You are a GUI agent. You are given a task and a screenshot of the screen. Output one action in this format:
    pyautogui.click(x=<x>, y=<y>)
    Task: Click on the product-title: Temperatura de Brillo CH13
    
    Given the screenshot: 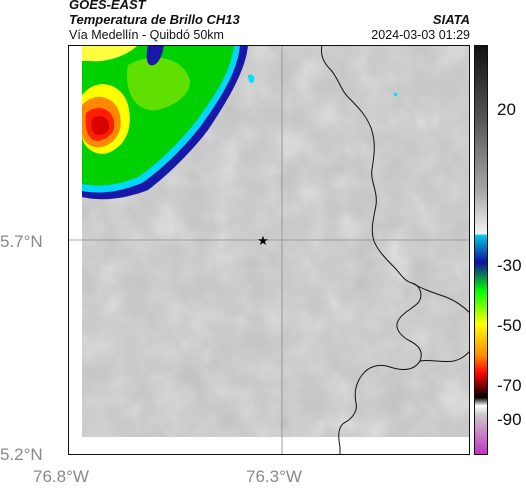 What is the action you would take?
    pyautogui.click(x=154, y=19)
    